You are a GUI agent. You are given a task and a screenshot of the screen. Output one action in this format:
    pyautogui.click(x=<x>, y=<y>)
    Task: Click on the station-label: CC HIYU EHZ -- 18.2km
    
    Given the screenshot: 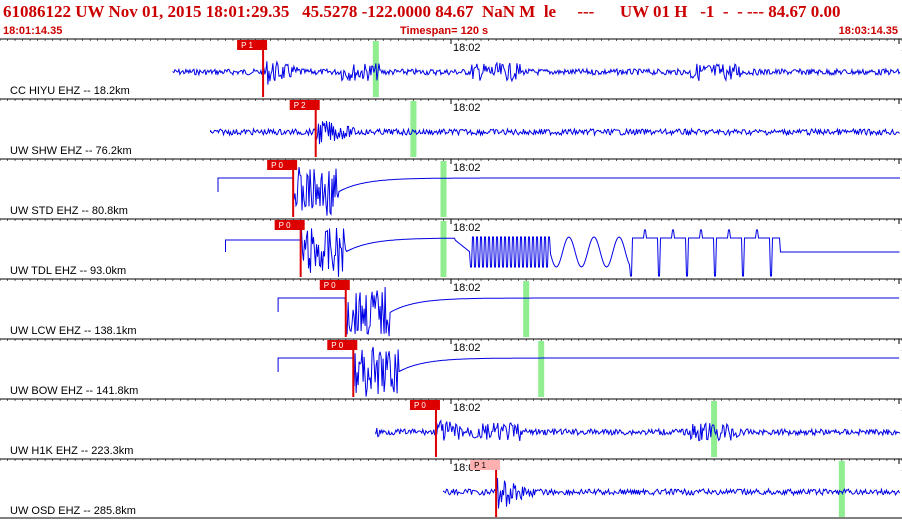 What is the action you would take?
    pyautogui.click(x=70, y=91)
    